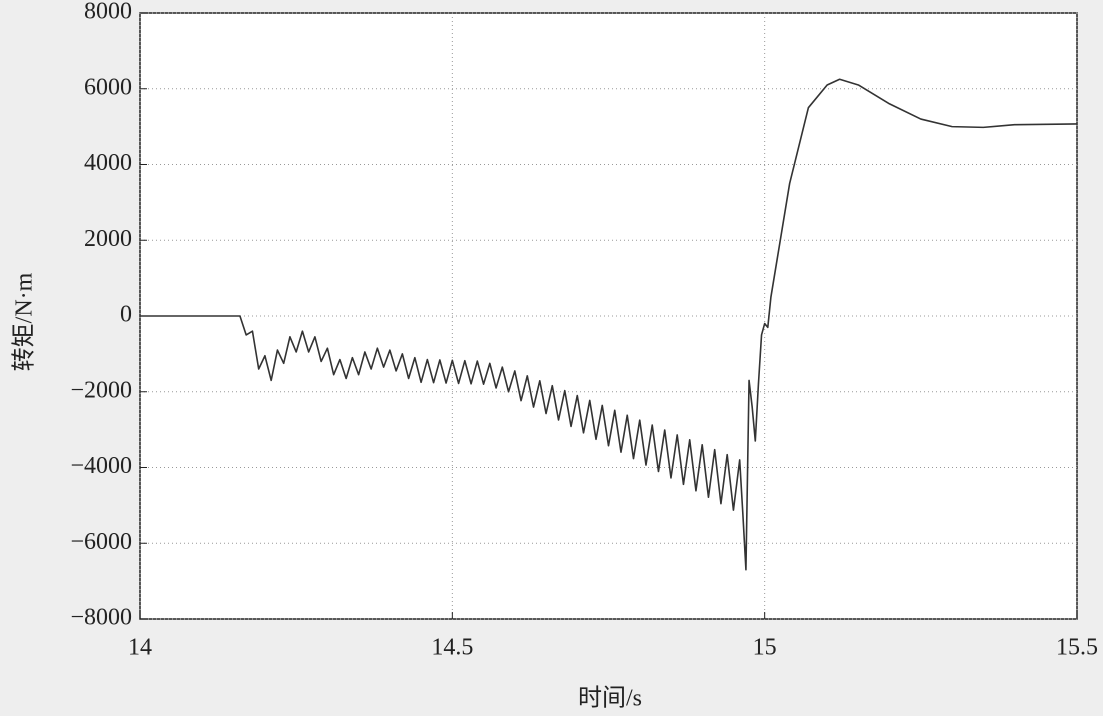  Describe the element at coordinates (765, 648) in the screenshot. I see `x-tick-label: 15` at that location.